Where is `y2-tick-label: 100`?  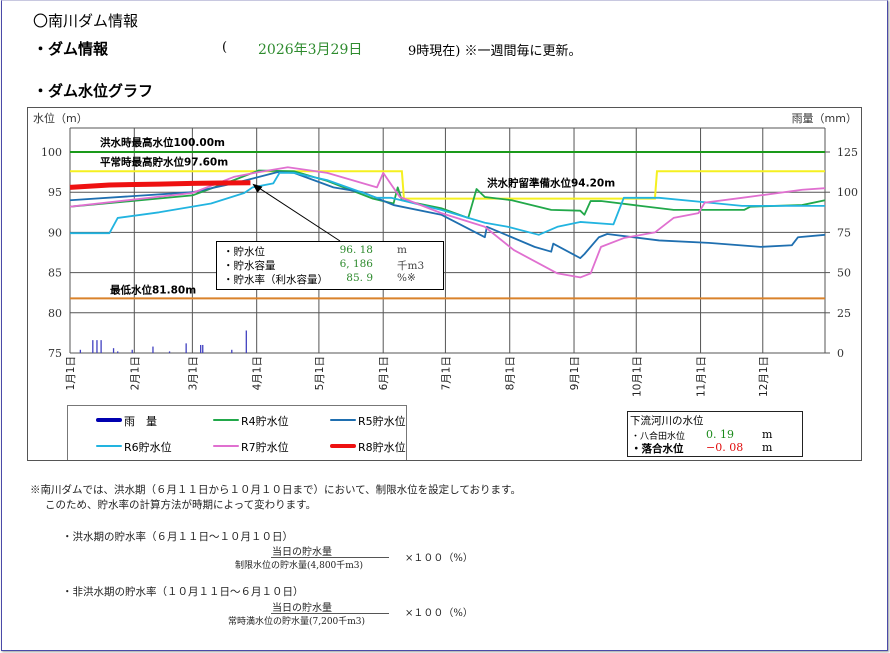
y2-tick-label: 100 is located at coordinates (847, 192).